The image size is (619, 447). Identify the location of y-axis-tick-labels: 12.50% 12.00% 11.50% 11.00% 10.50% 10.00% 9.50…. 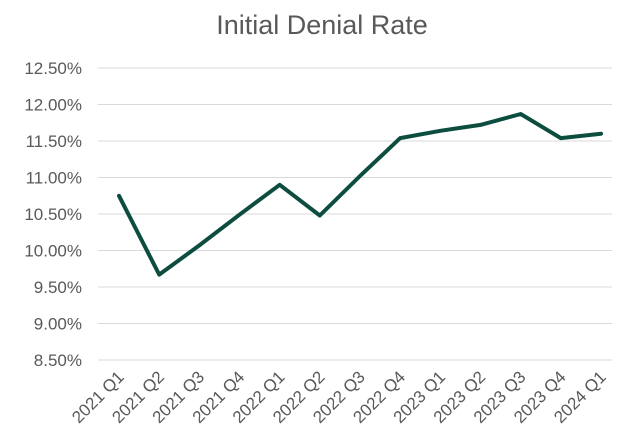
(53, 214).